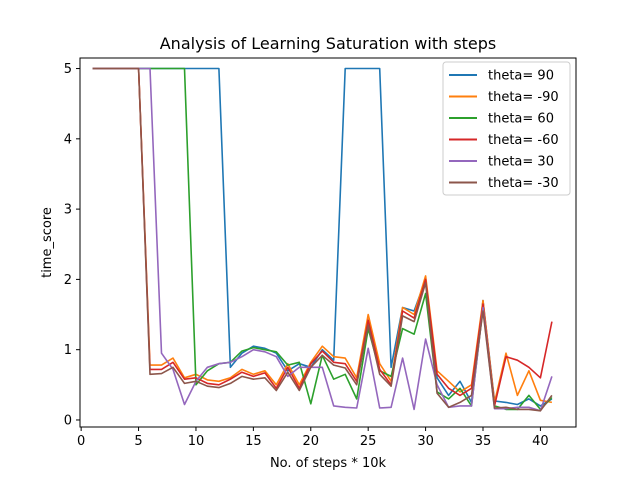 The height and width of the screenshot is (480, 640). What do you see at coordinates (328, 463) in the screenshot?
I see `x-axis-label: No. of steps * 10k` at bounding box center [328, 463].